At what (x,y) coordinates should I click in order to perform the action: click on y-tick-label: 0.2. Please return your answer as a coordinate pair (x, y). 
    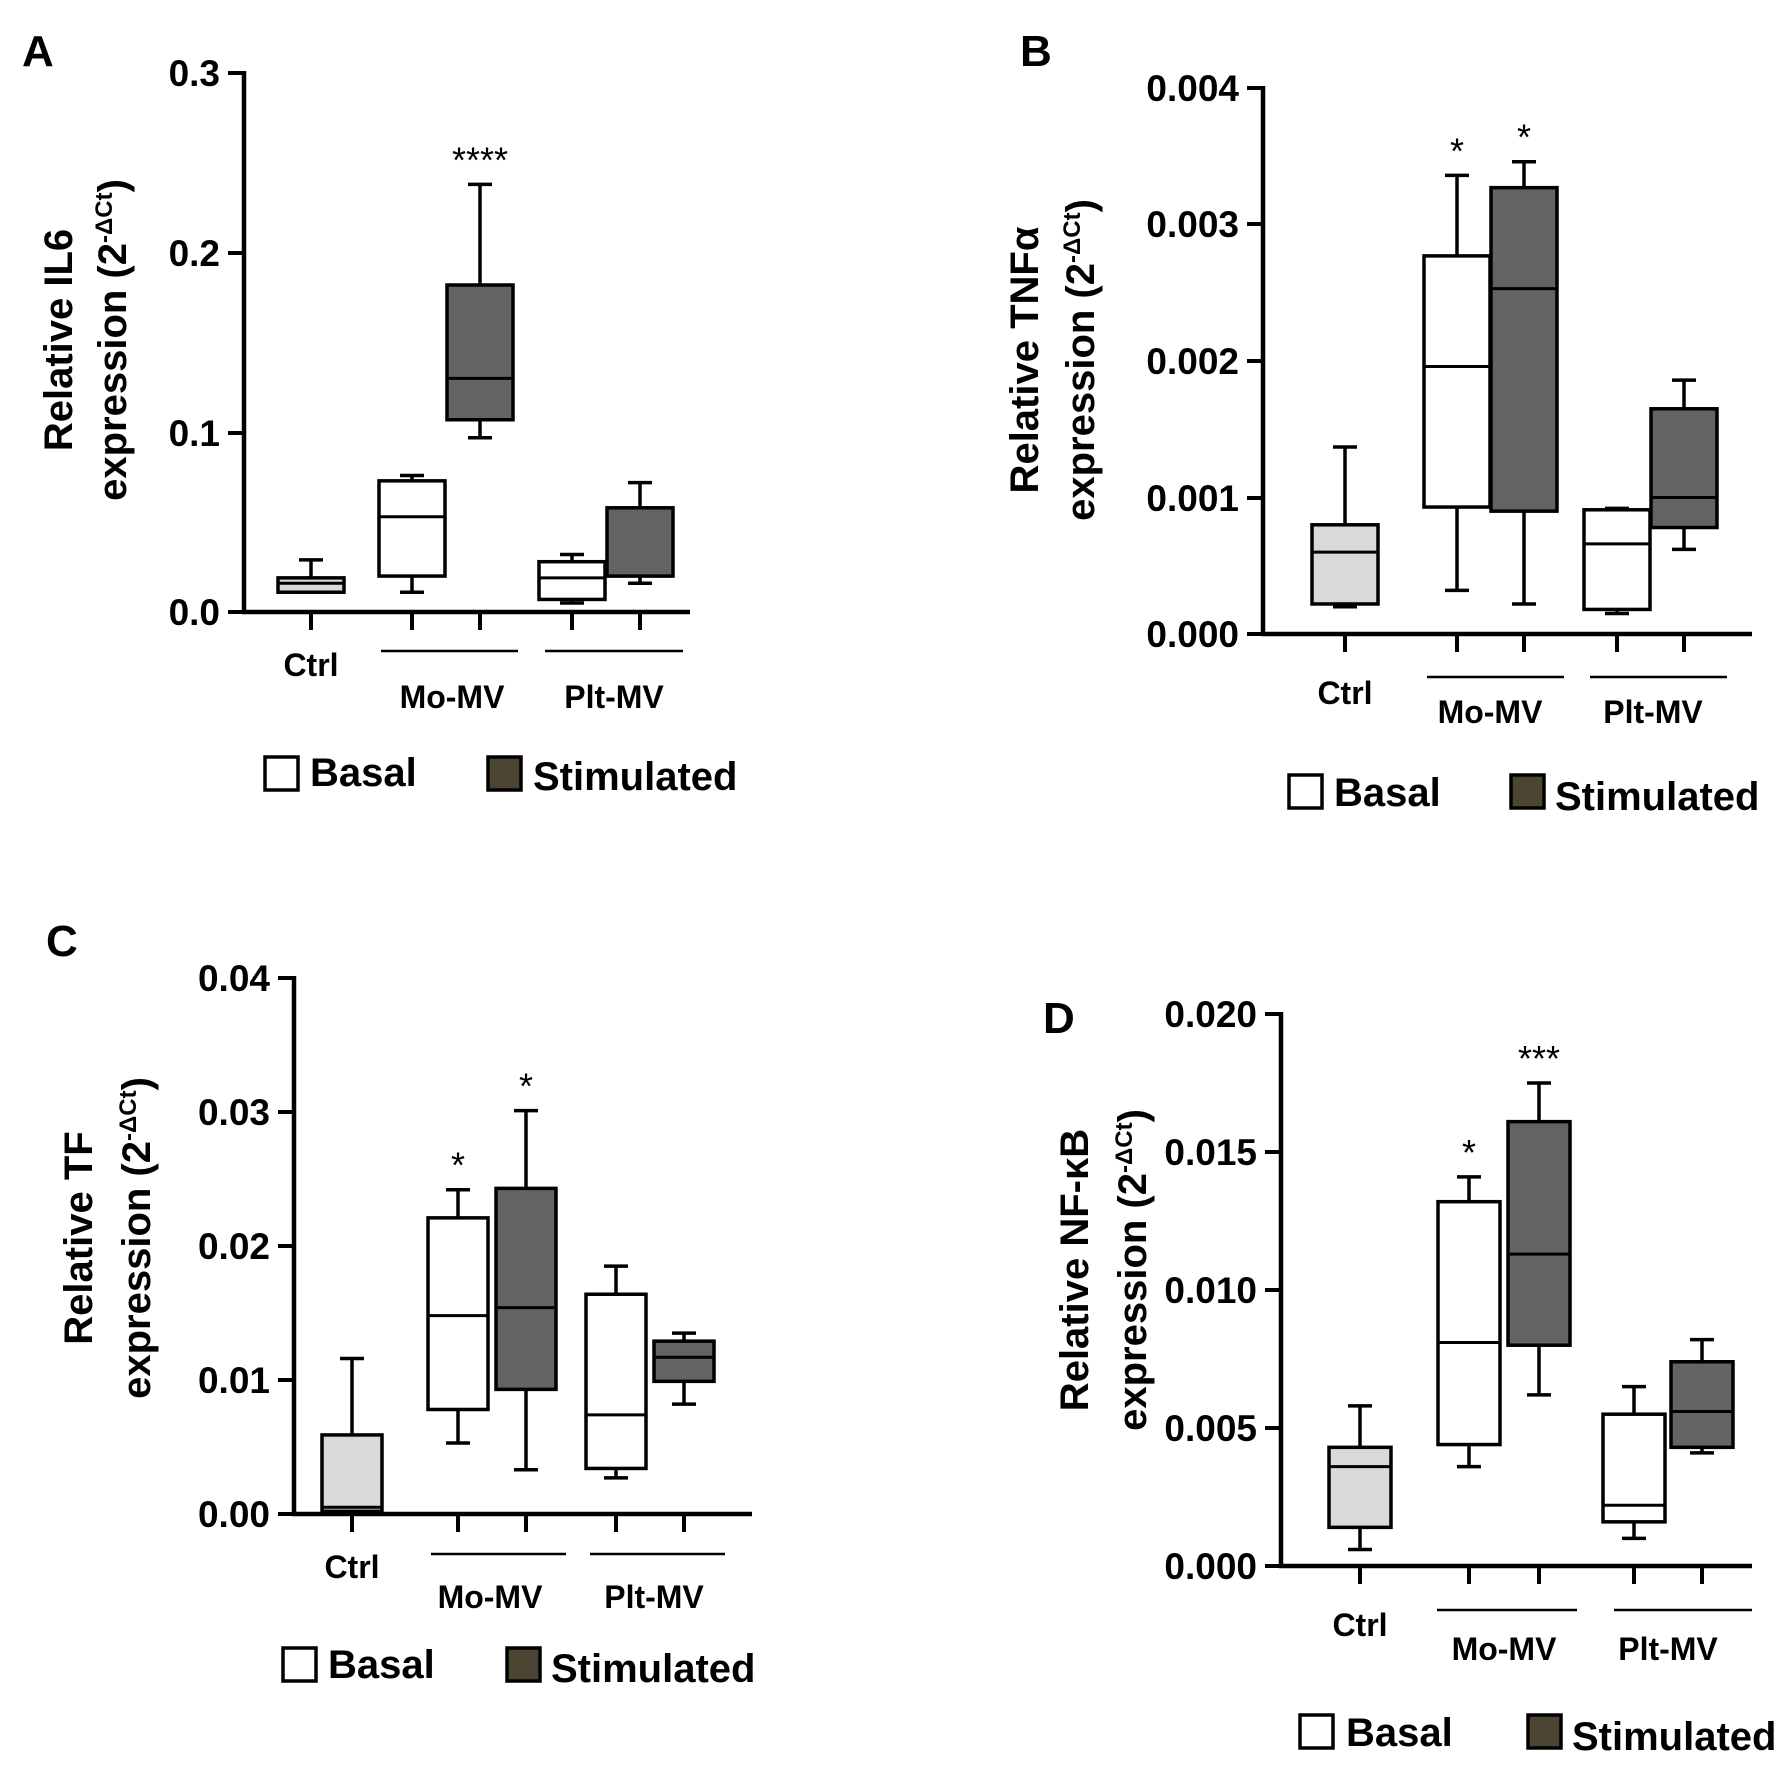
    Looking at the image, I should click on (194, 253).